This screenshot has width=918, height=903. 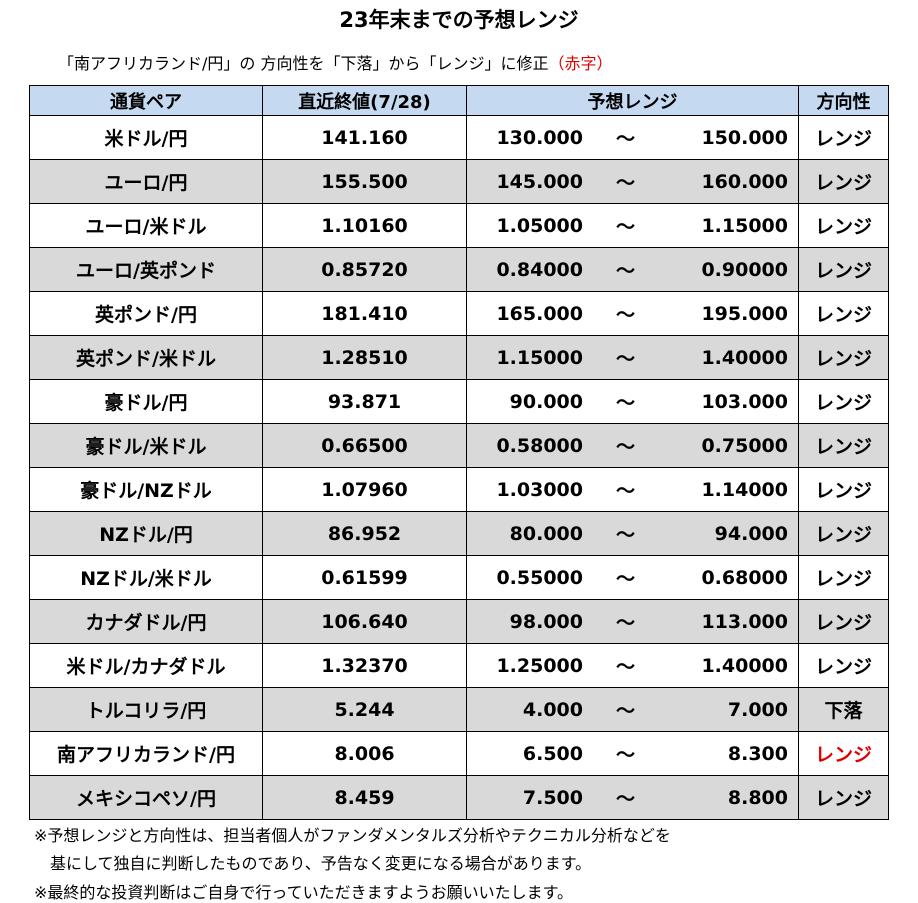 What do you see at coordinates (459, 181) in the screenshot?
I see `table-row: ユーロ/円 155.500 145.000 ～ 160.000 レンジ` at bounding box center [459, 181].